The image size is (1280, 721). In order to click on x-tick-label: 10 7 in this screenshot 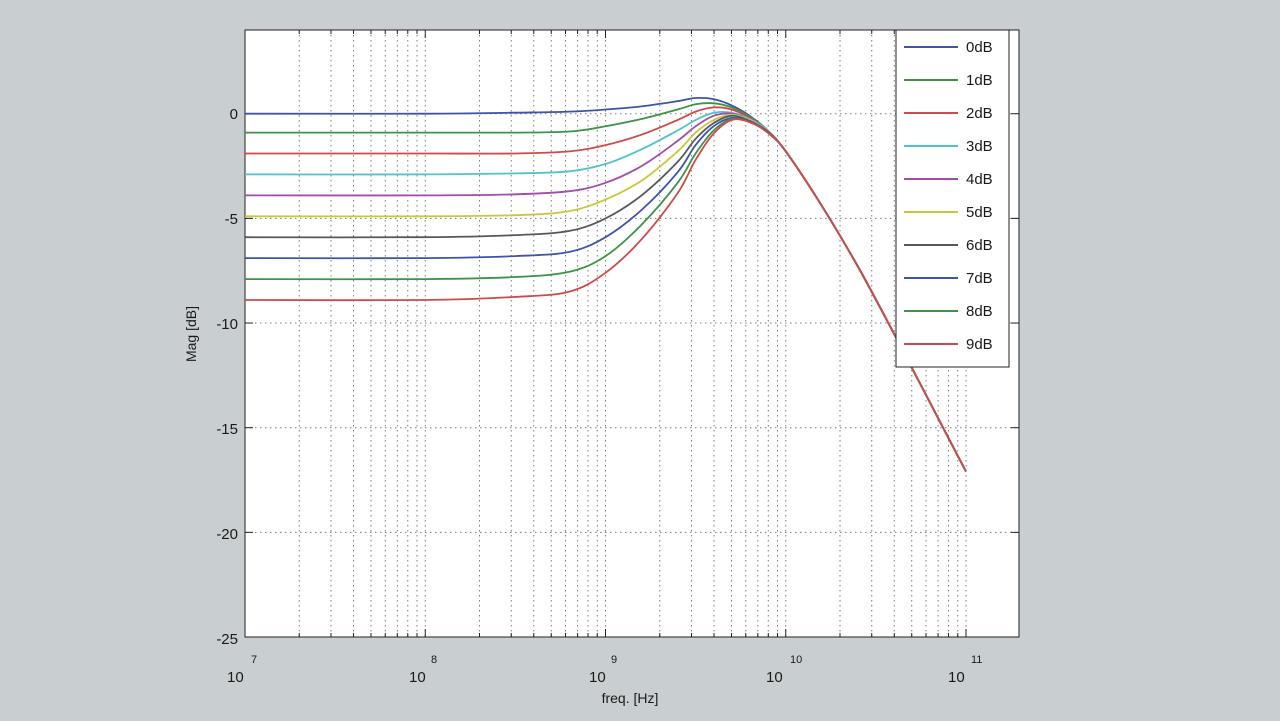, I will do `click(242, 670)`.